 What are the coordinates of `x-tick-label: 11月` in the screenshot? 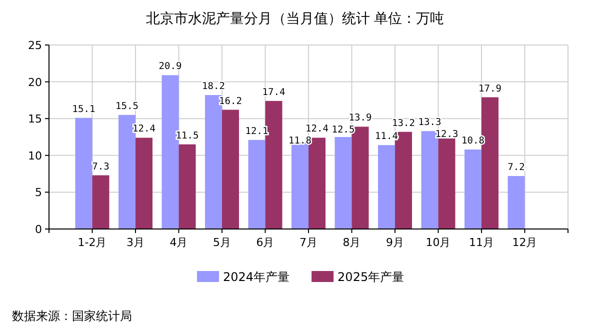 It's located at (481, 242).